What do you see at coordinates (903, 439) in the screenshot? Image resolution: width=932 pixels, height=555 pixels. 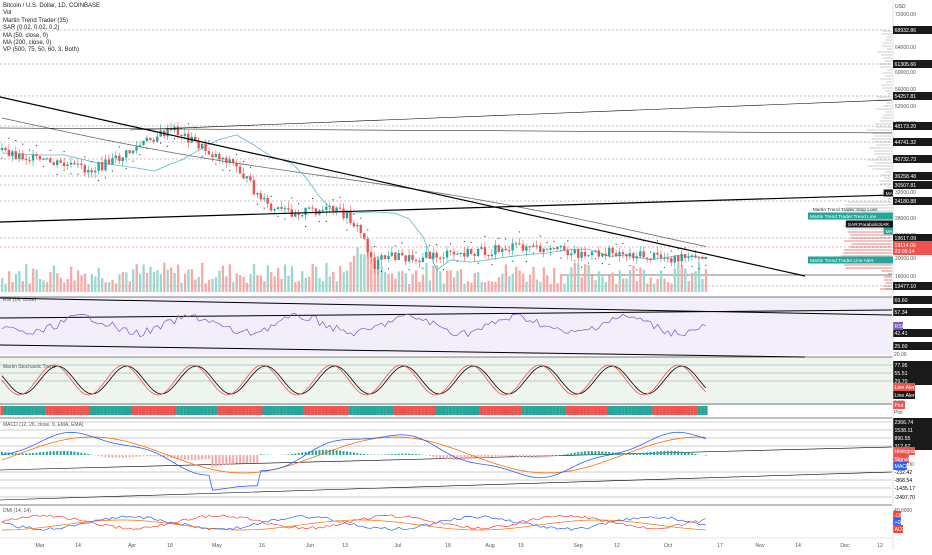 I see `macd-level-tag-2: 890.55` at bounding box center [903, 439].